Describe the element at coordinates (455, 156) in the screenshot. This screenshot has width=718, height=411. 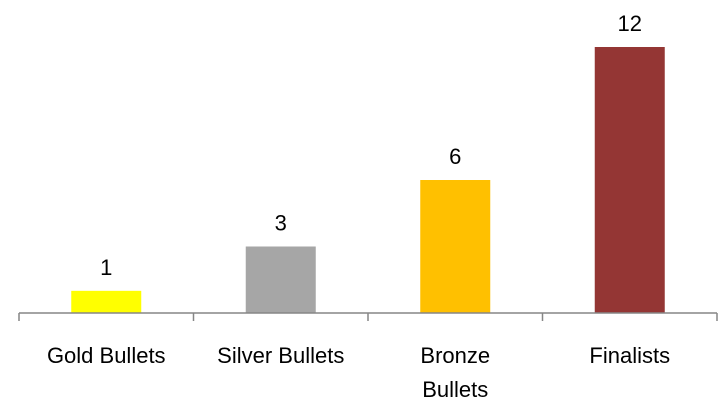
I see `data-label: 6` at that location.